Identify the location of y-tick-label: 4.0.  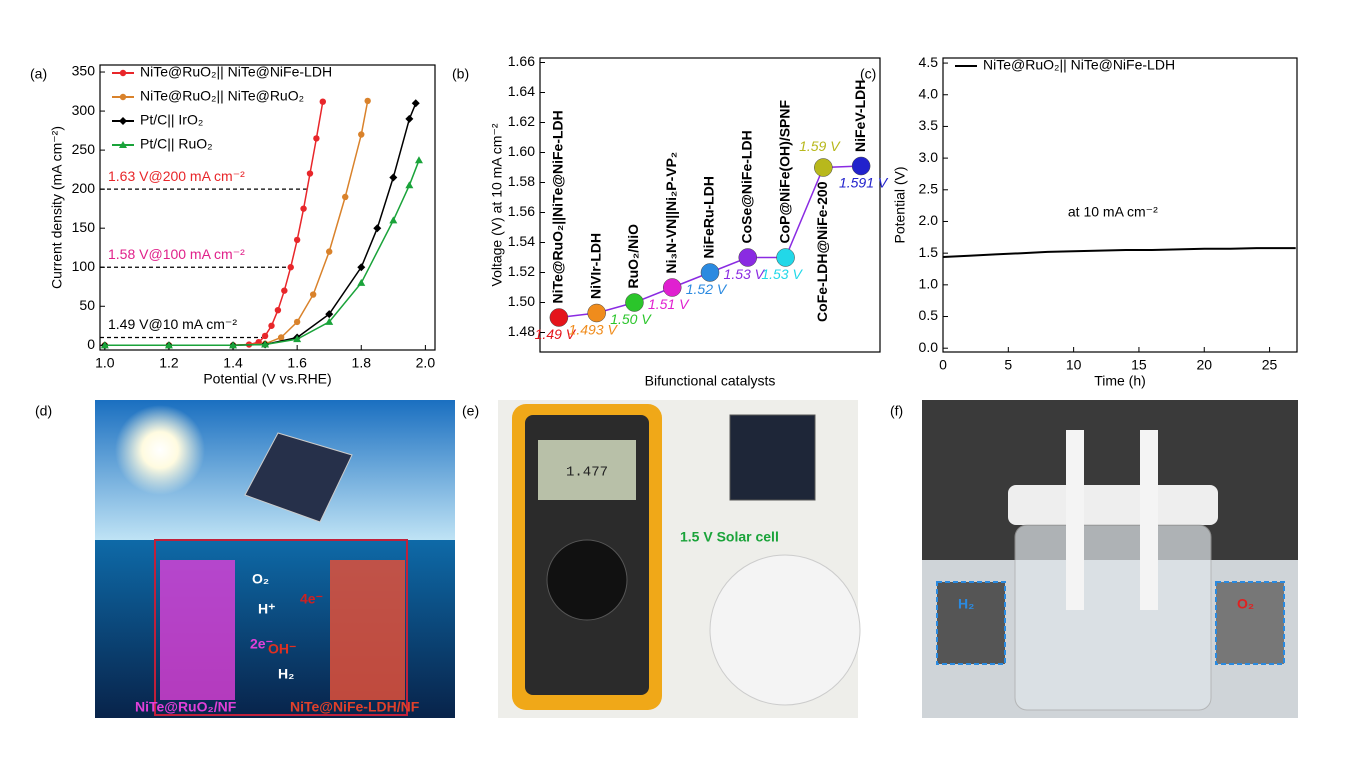
(929, 93).